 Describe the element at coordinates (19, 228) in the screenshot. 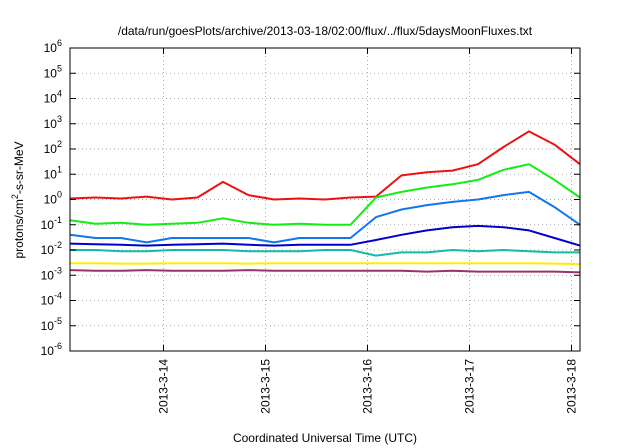

I see `y-axis-label-prefix: protons/cm` at that location.